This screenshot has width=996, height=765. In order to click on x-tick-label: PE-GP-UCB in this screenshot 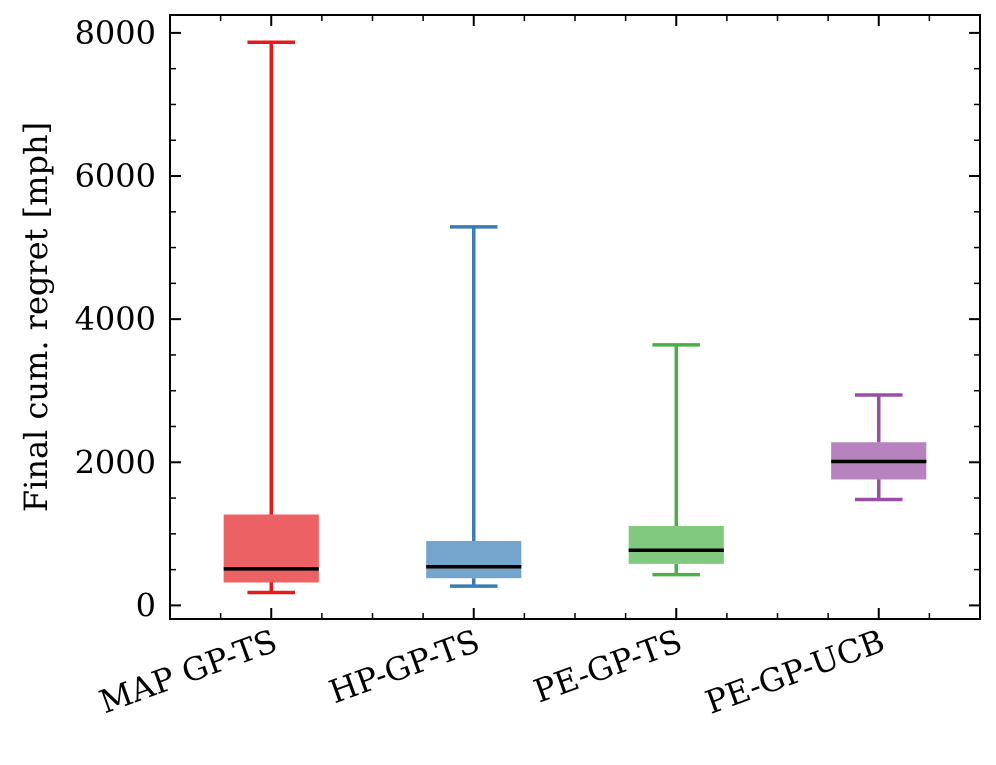, I will do `click(794, 672)`.